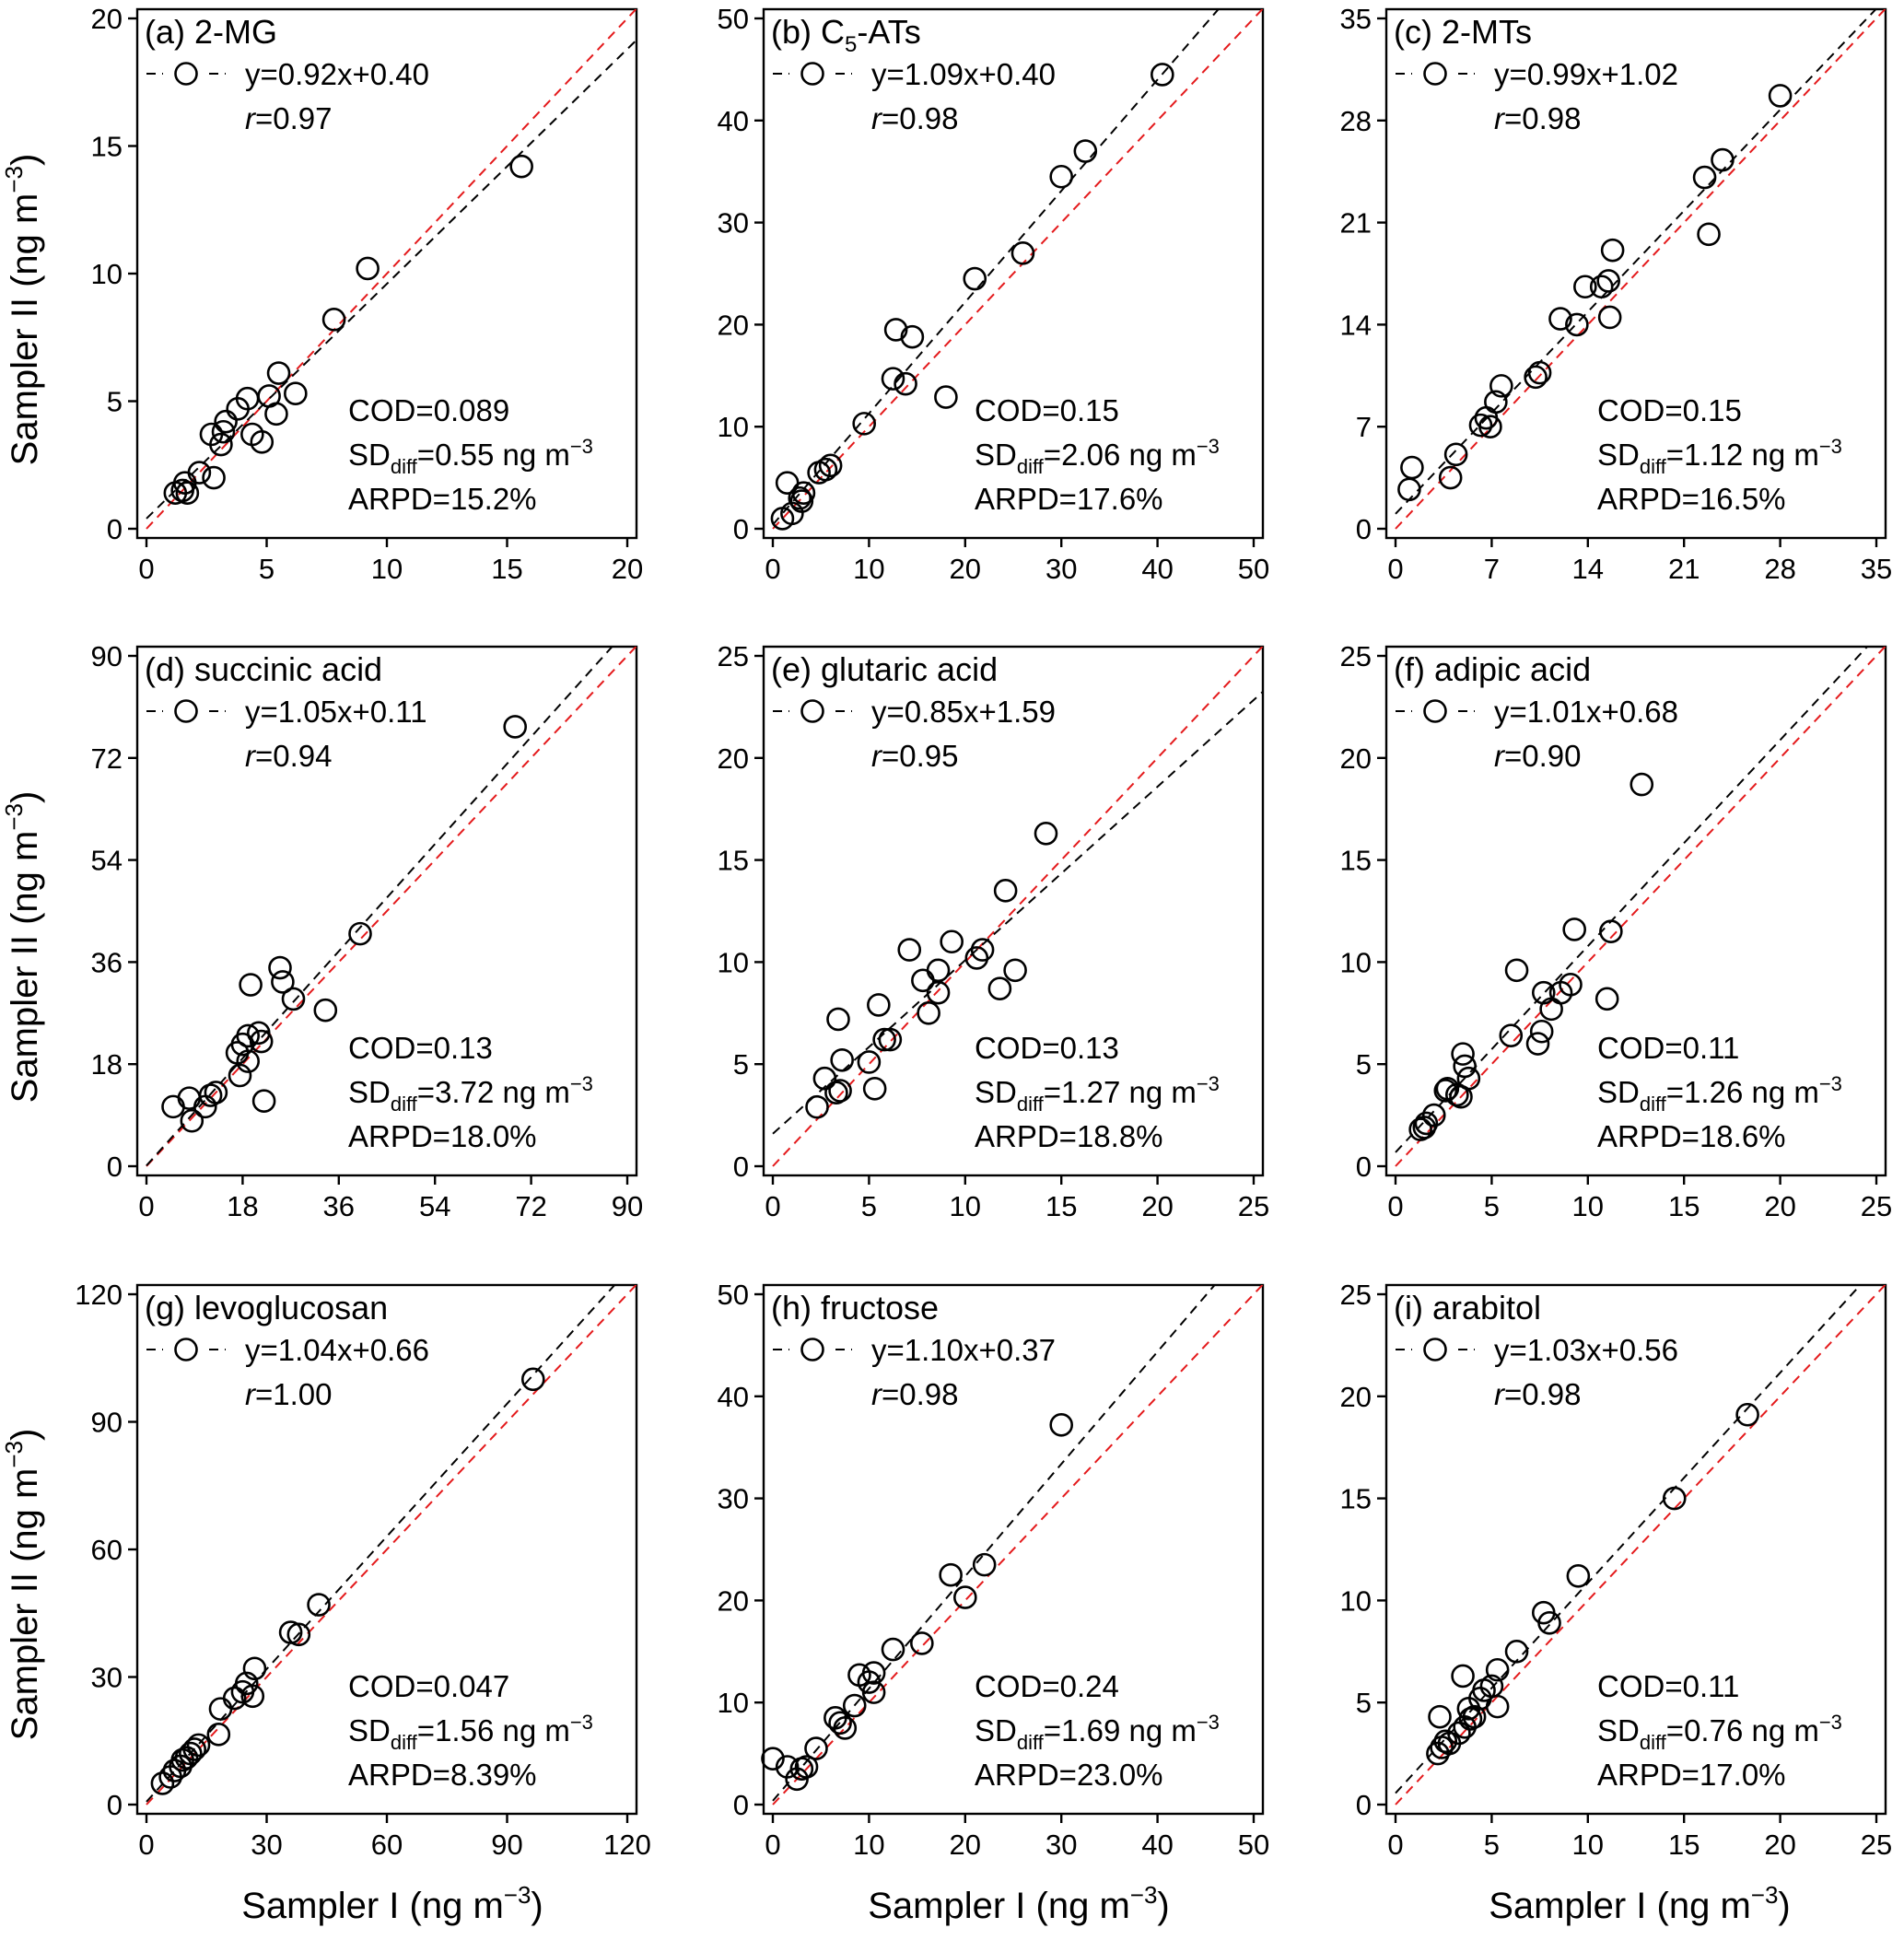 This screenshot has width=1904, height=1940. Describe the element at coordinates (1876, 569) in the screenshot. I see `x-tick-label: 35` at that location.